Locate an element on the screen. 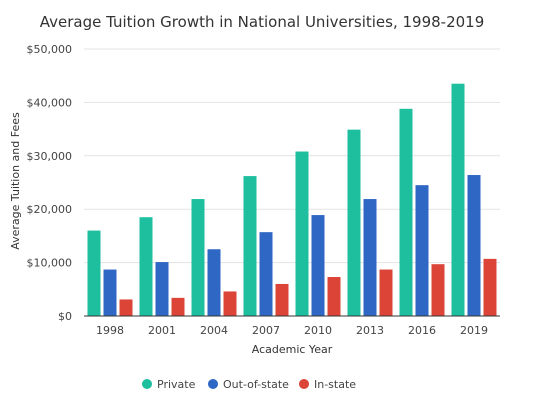  y-tick-label: $20,000 is located at coordinates (50, 209).